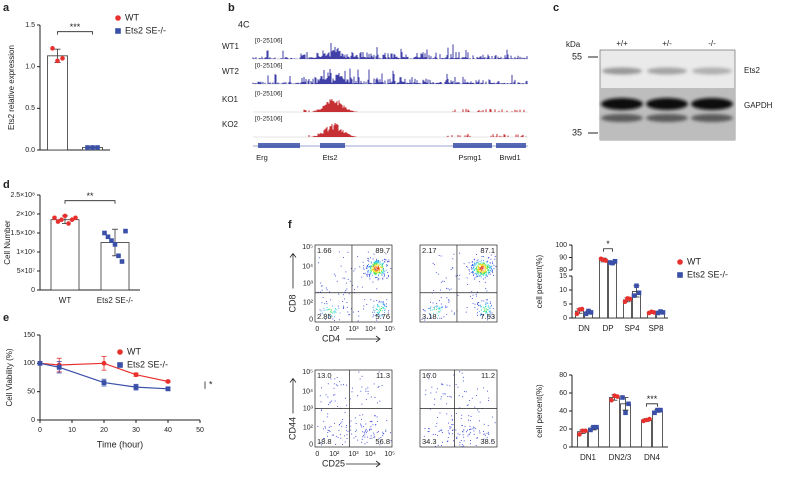 This screenshot has height=497, width=798. What do you see at coordinates (667, 71) in the screenshot?
I see `blot-band` at bounding box center [667, 71].